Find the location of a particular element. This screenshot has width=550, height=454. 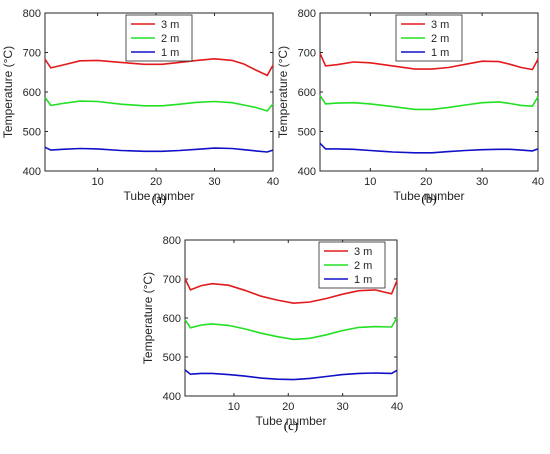

panel-label: (b) is located at coordinates (428, 198).